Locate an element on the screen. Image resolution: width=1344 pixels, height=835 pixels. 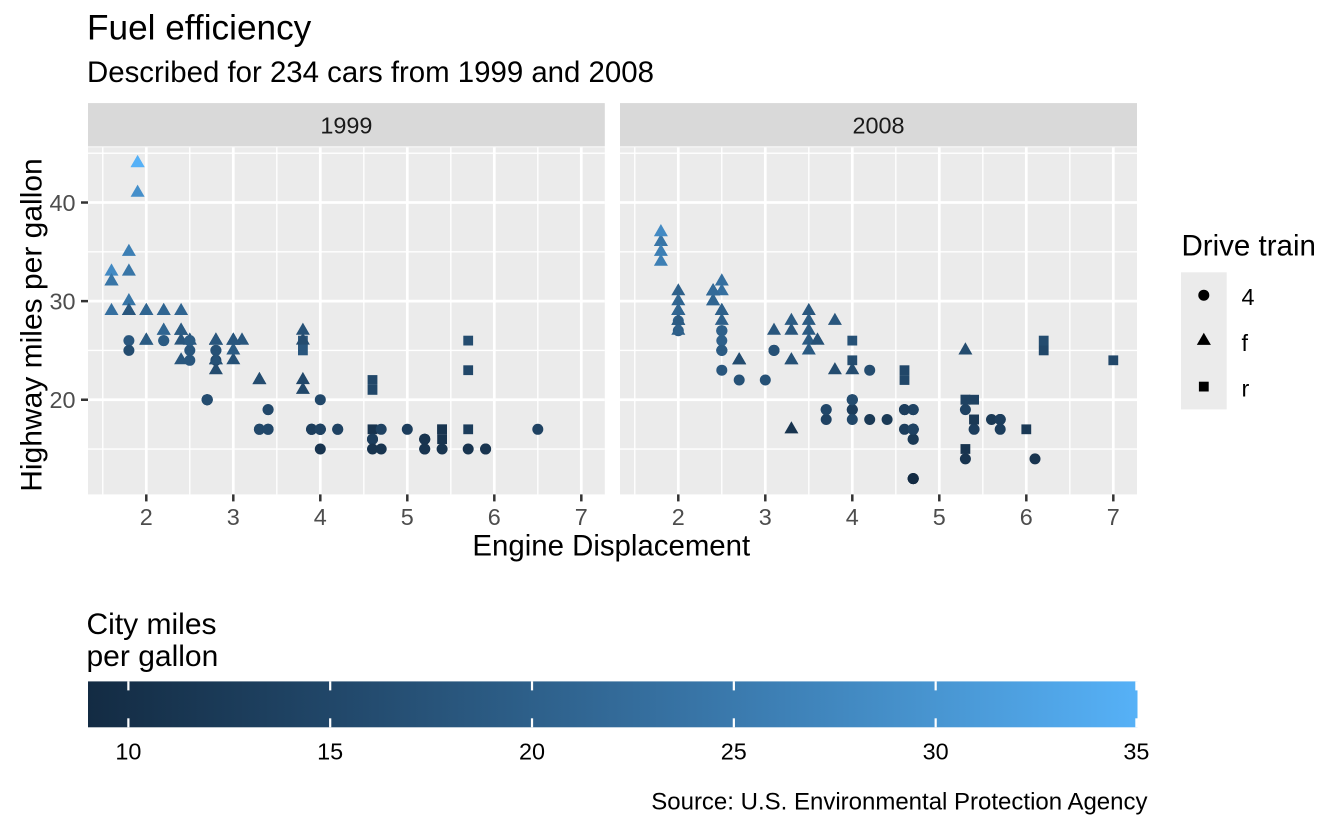
svg-text: 10 is located at coordinates (128, 751).